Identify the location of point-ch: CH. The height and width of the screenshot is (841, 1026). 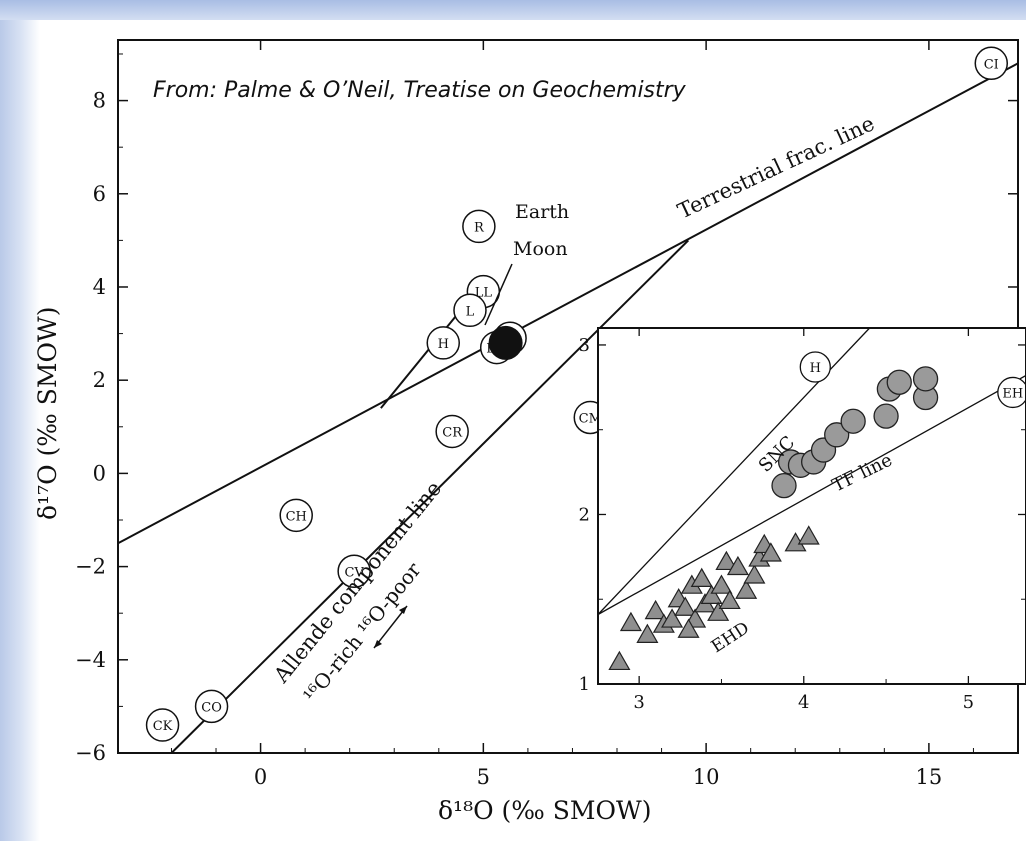
(296, 515).